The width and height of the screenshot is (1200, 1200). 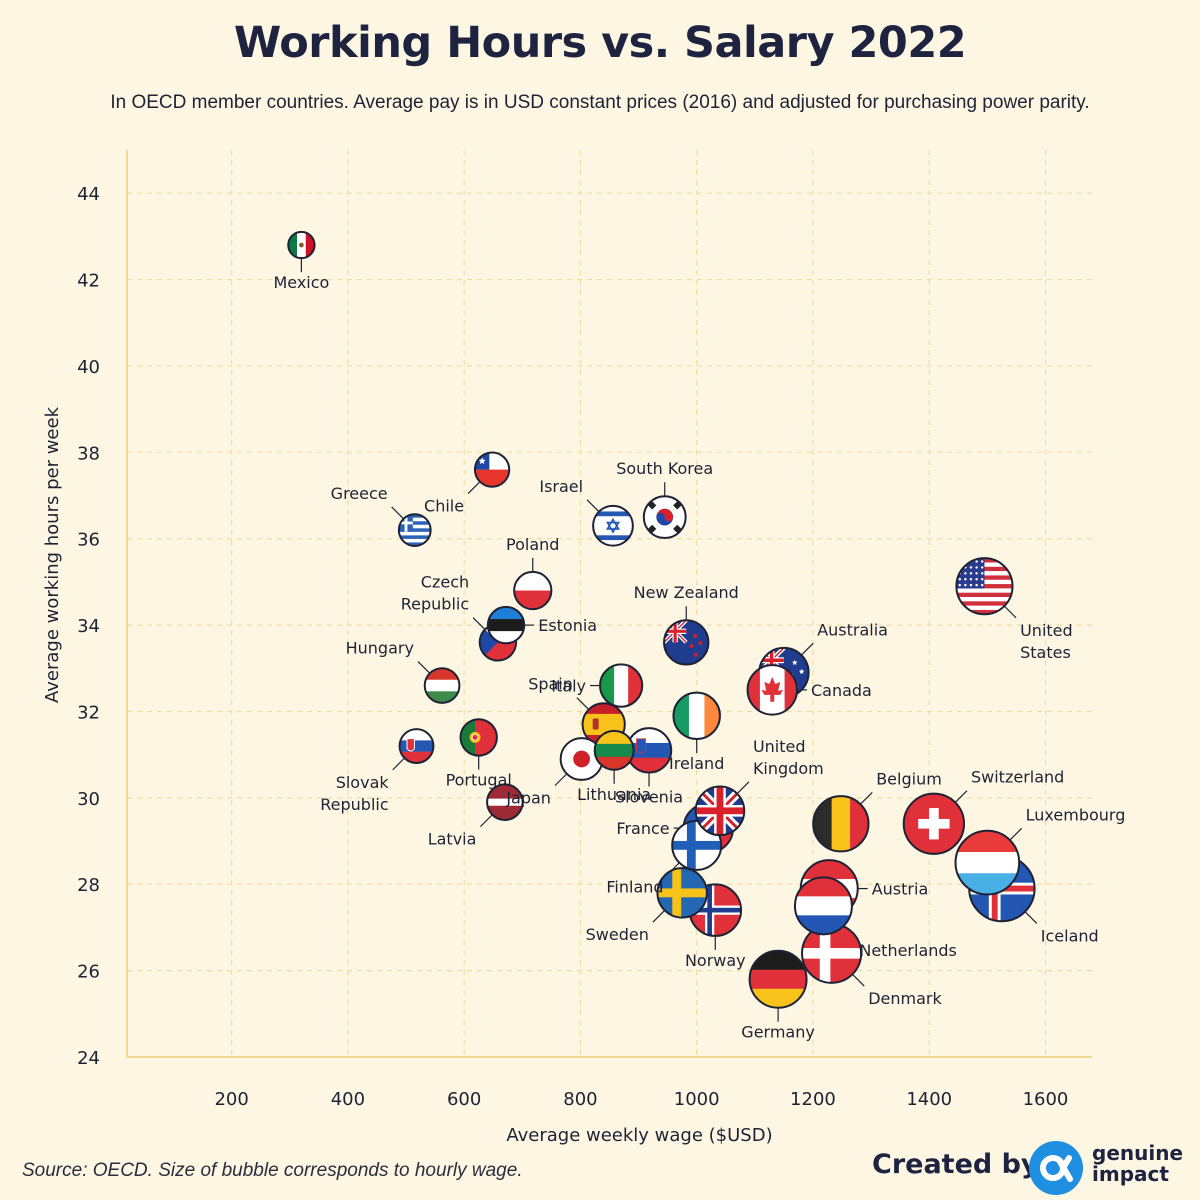 What do you see at coordinates (580, 1099) in the screenshot?
I see `x-tick-label: 800` at bounding box center [580, 1099].